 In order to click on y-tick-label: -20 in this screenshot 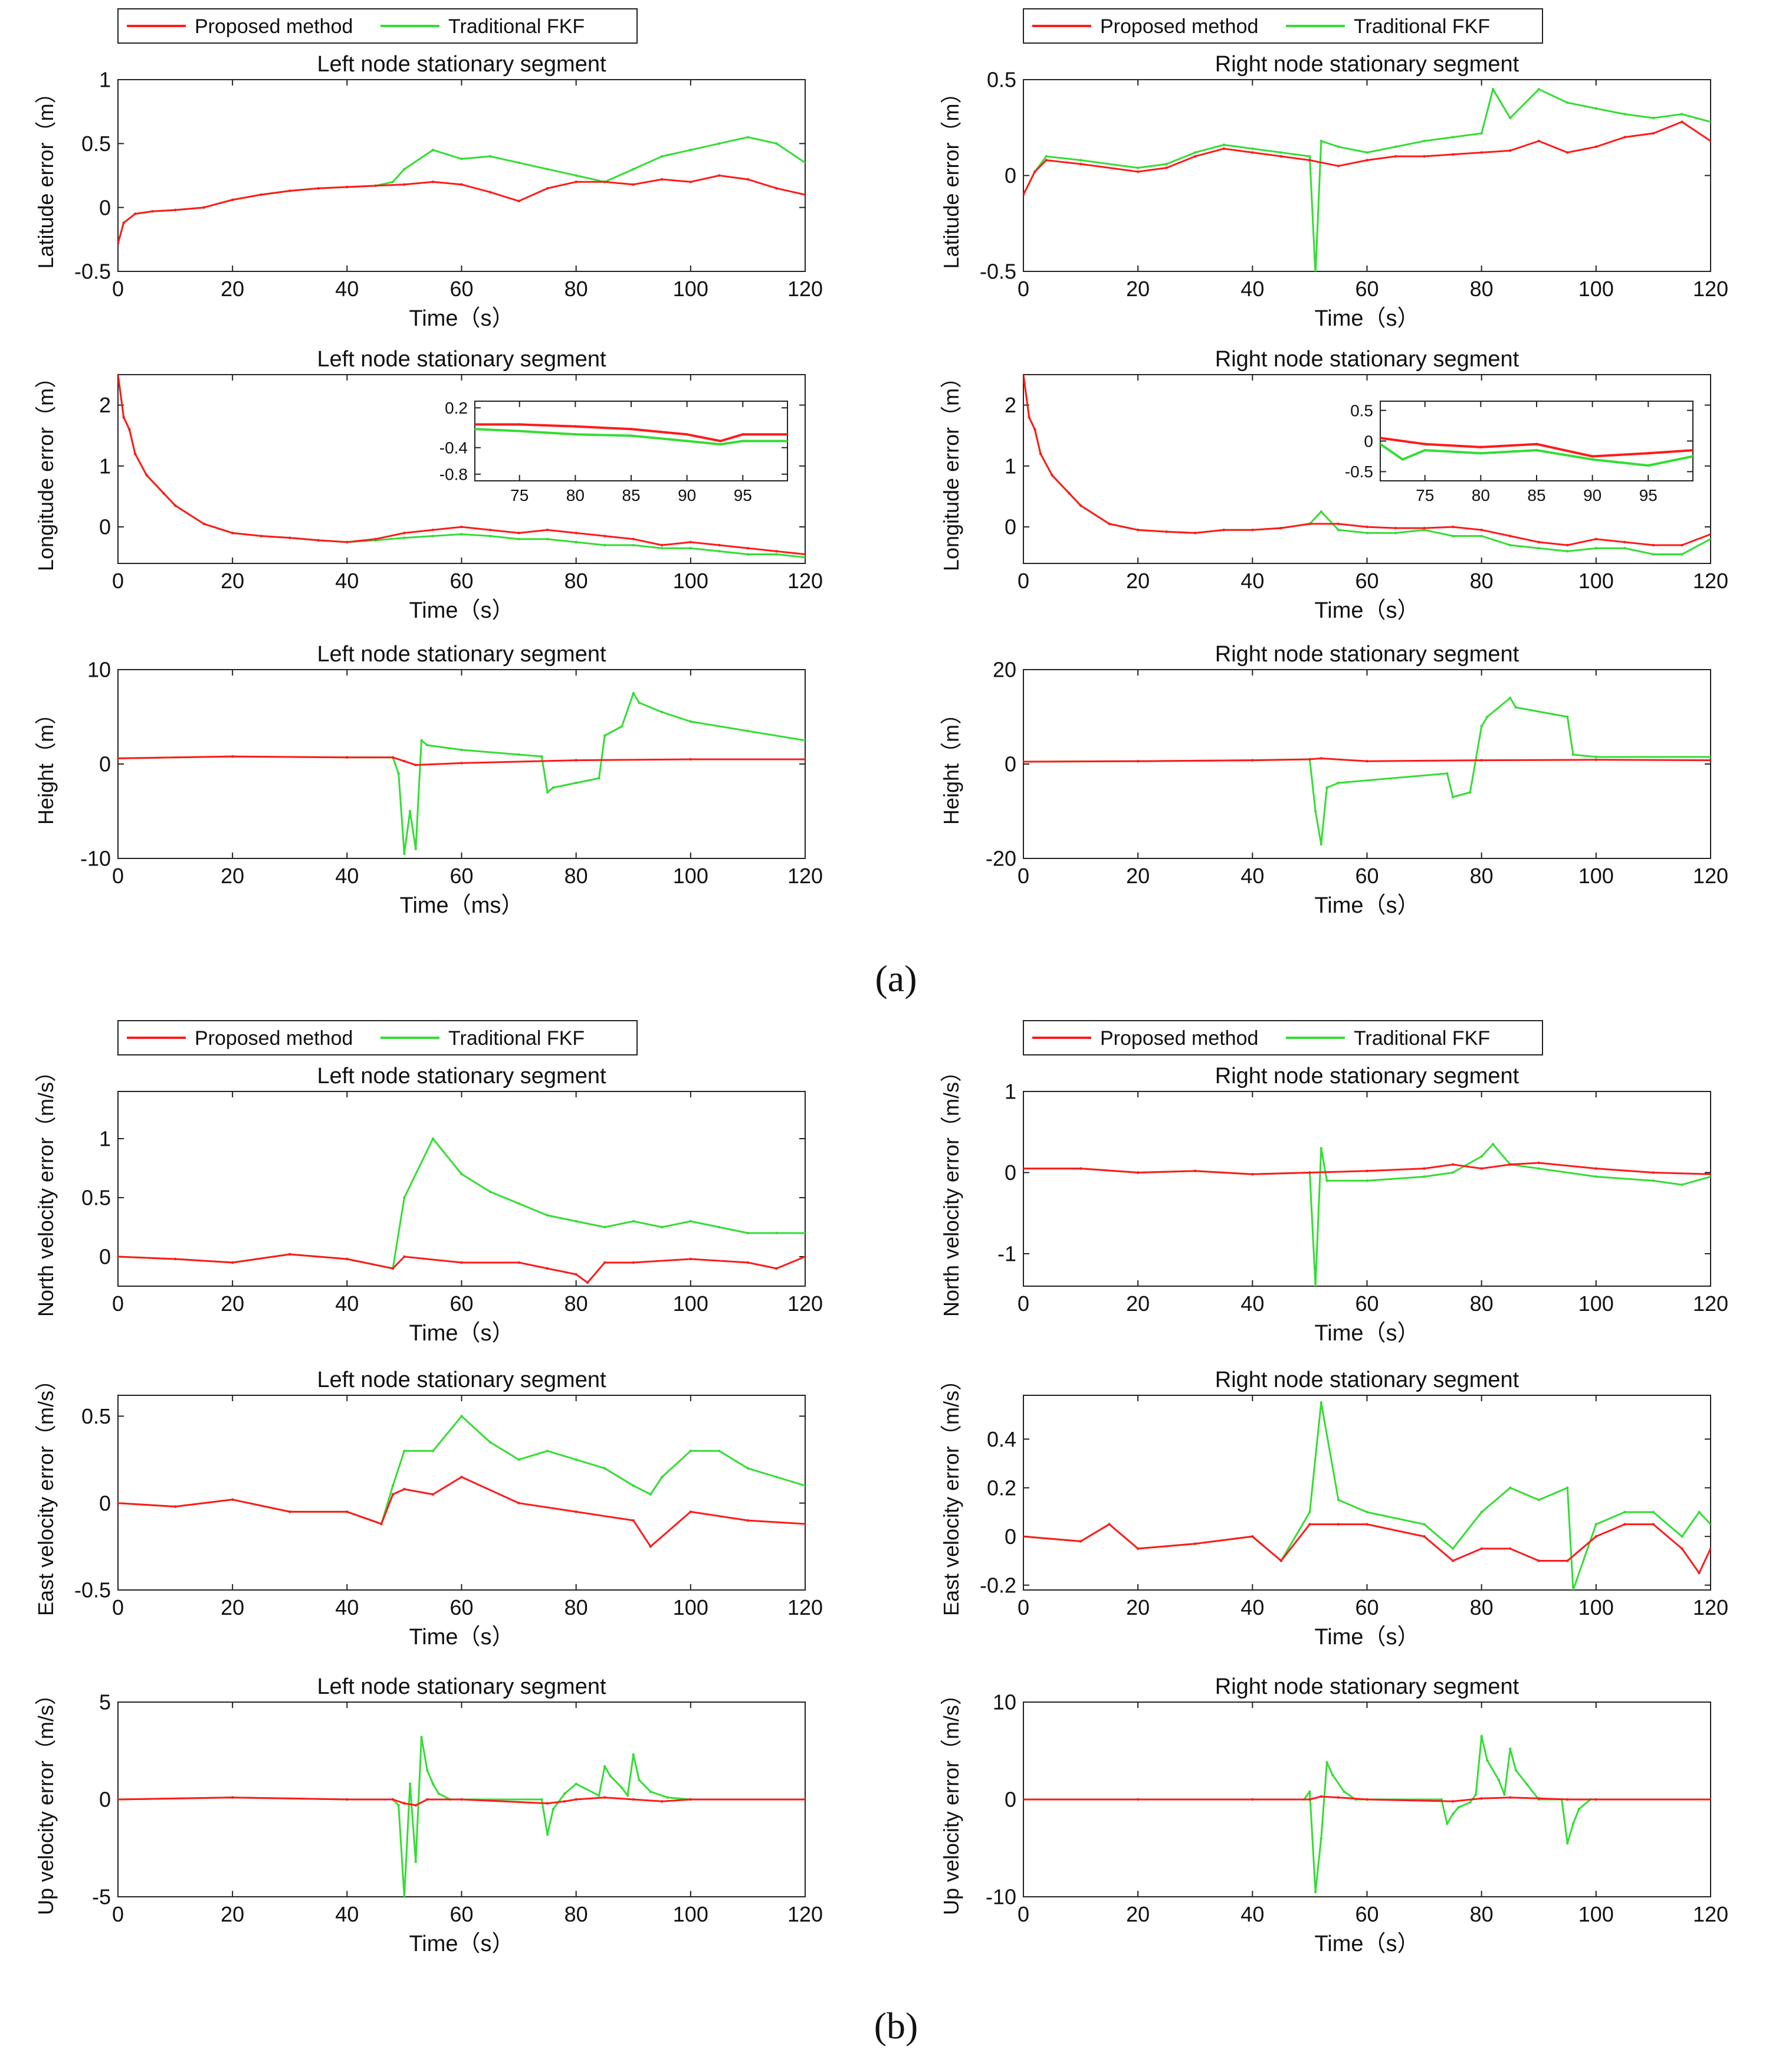, I will do `click(1001, 859)`.